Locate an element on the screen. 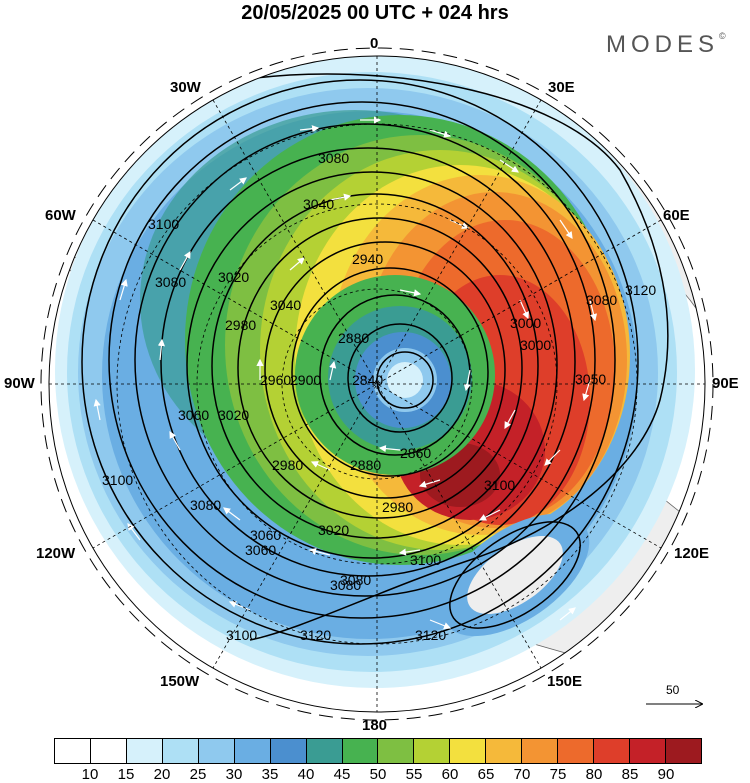 This screenshot has height=783, width=750. colorbar-tick-label: 10 is located at coordinates (90, 774).